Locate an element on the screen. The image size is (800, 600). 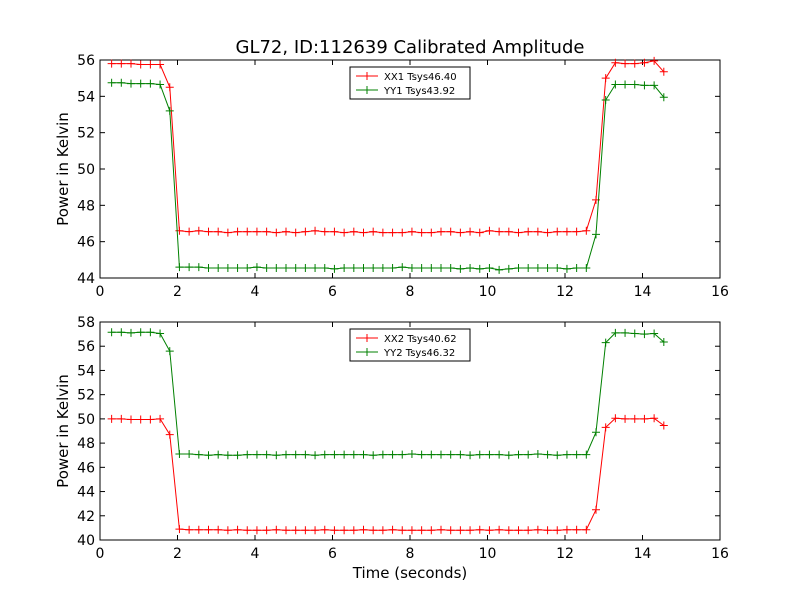
legend-label: XX2 Tsys40.62 is located at coordinates (420, 339).